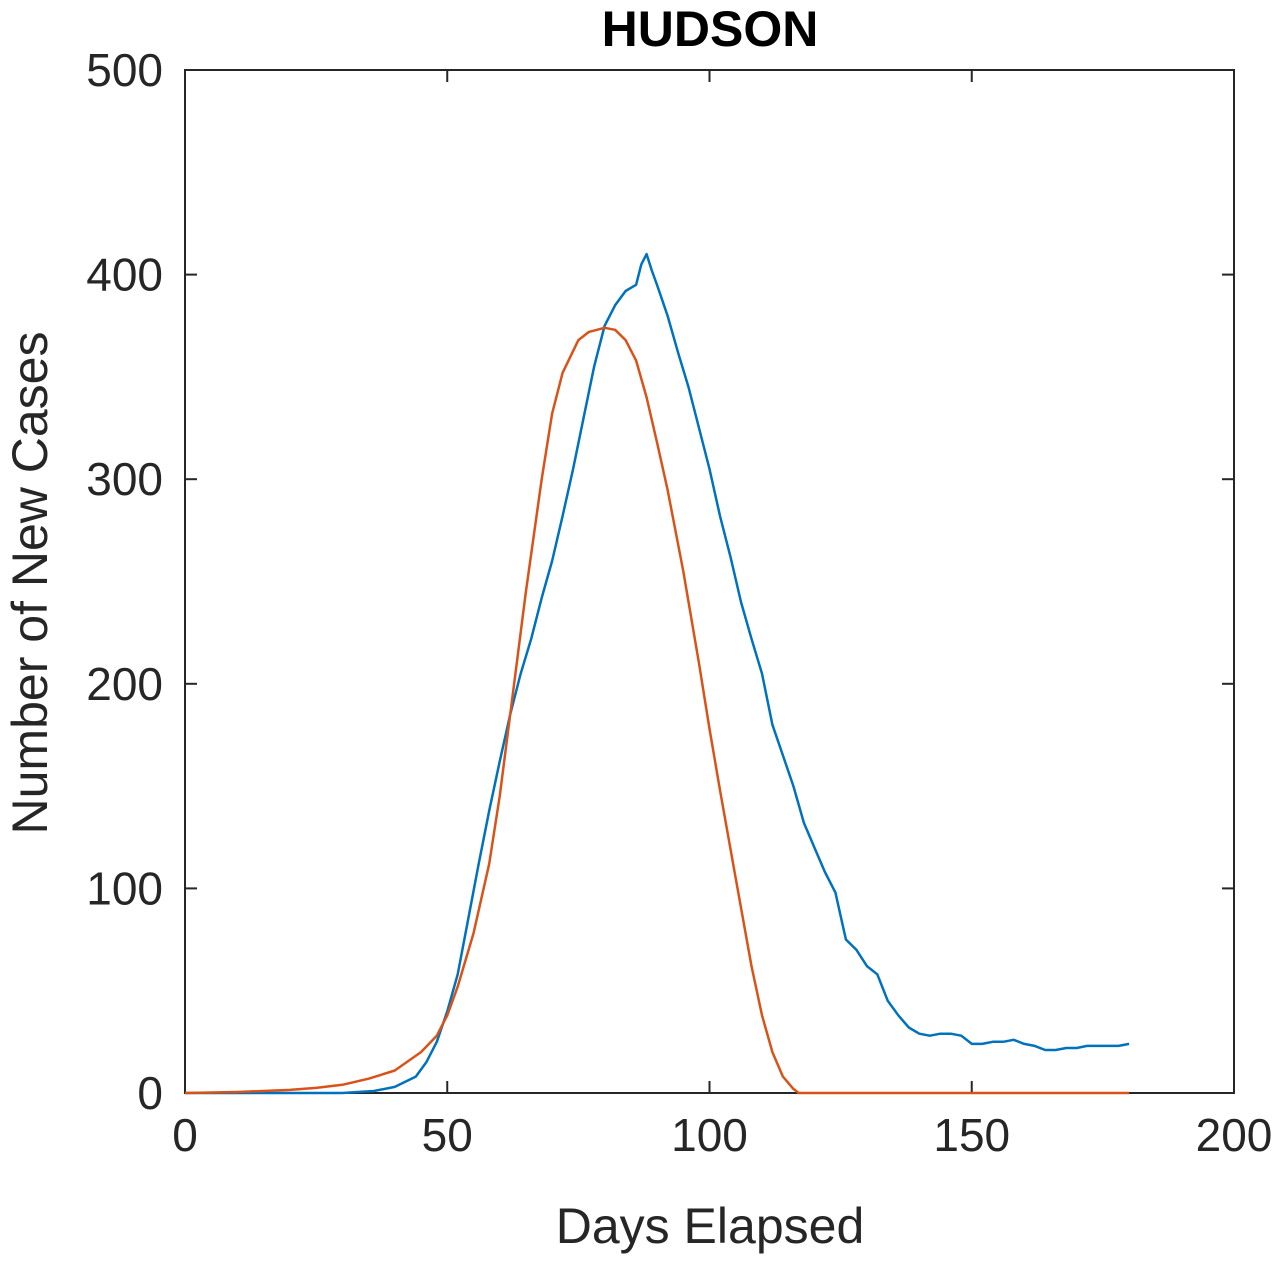 The image size is (1280, 1263). I want to click on y-tick-label: 300, so click(124, 479).